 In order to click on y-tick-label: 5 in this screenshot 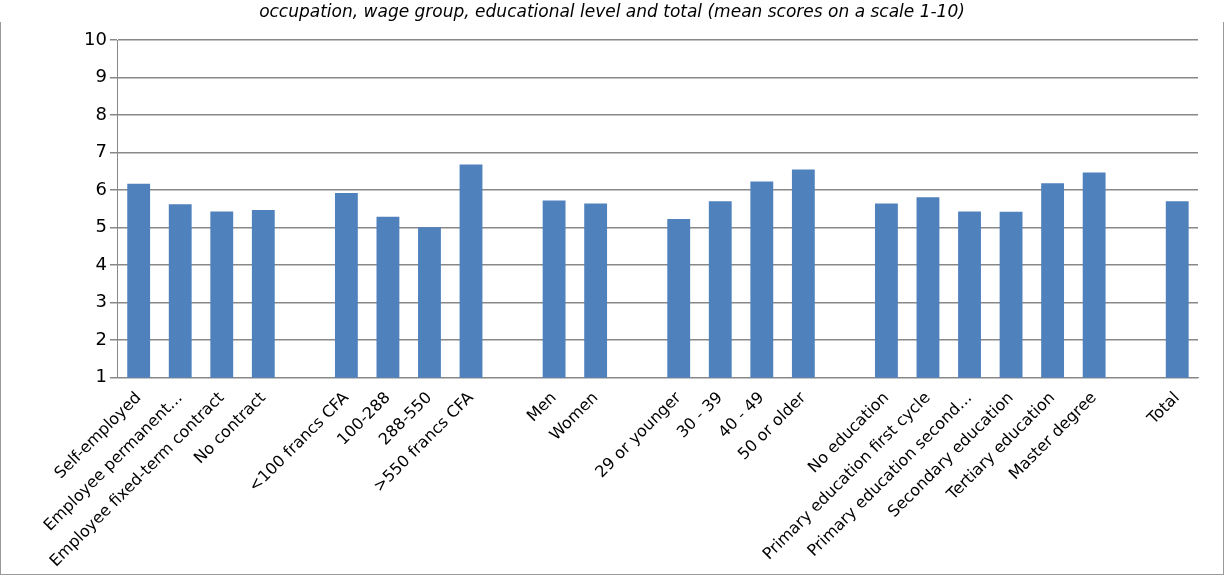, I will do `click(101, 226)`.